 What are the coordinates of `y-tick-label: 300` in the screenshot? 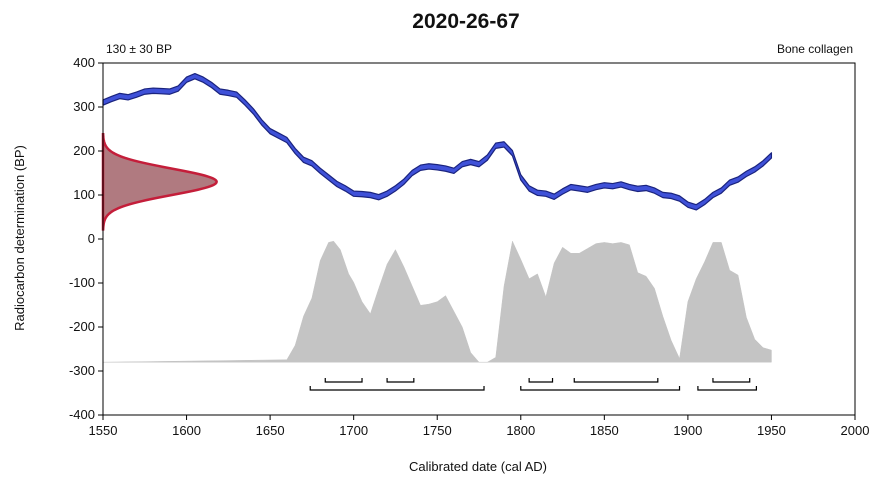 It's located at (84, 106).